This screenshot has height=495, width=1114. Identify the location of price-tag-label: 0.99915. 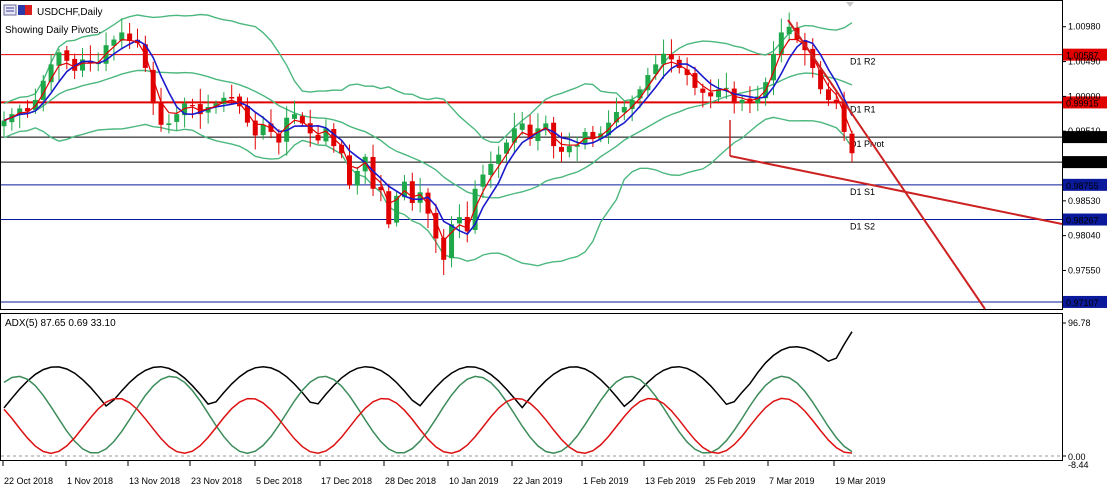
(1082, 103).